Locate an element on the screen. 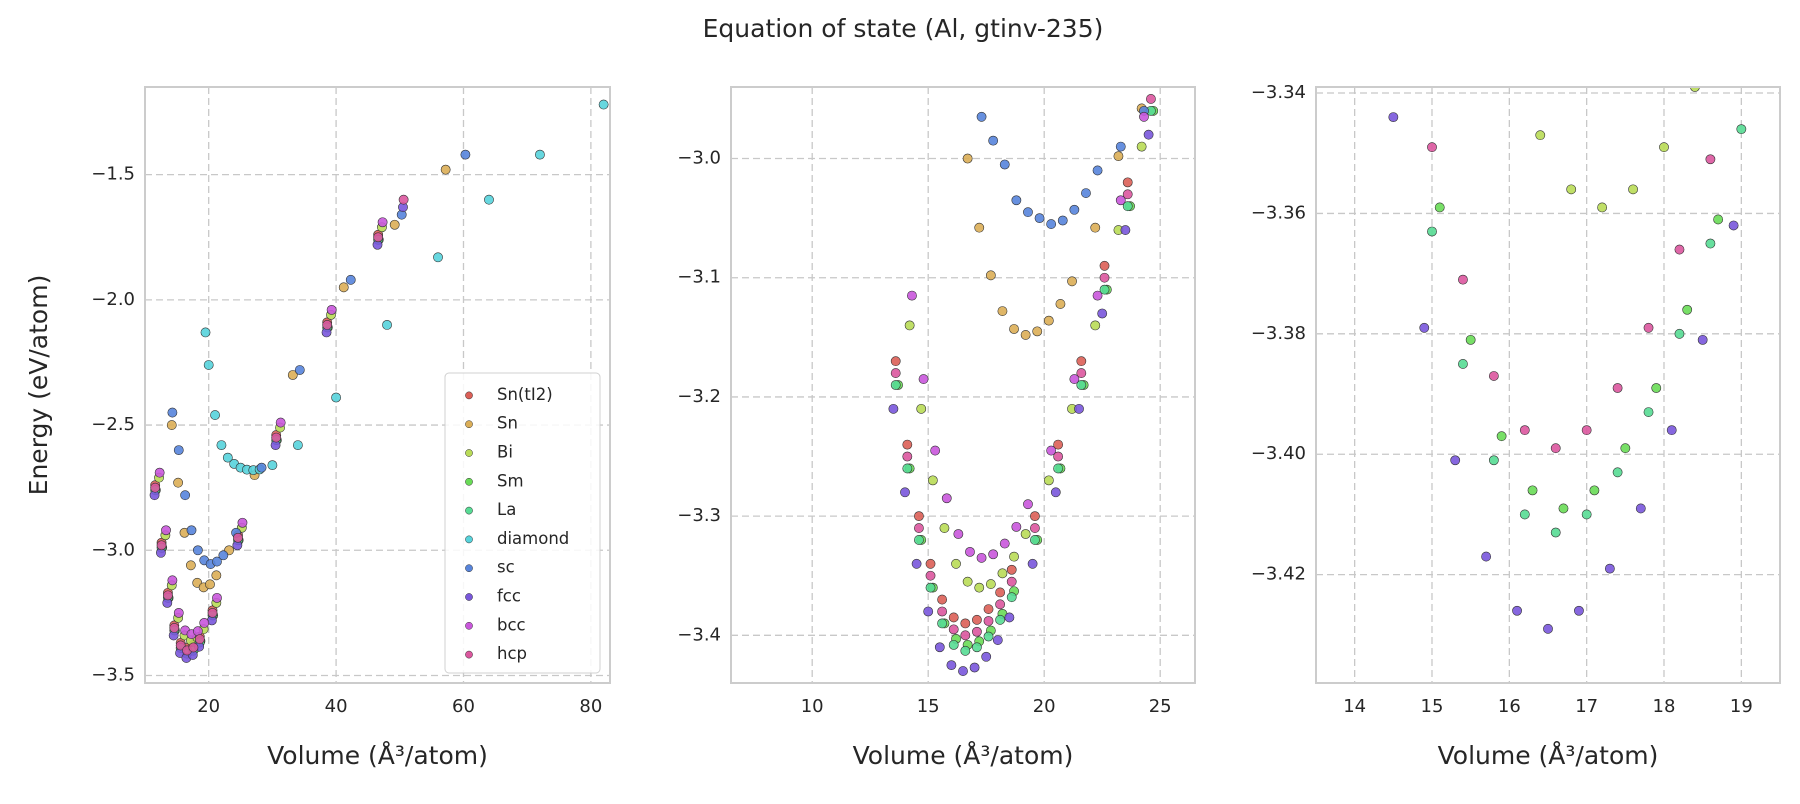 Image resolution: width=1800 pixels, height=804 pixels. legend-label: Sn is located at coordinates (507, 423).